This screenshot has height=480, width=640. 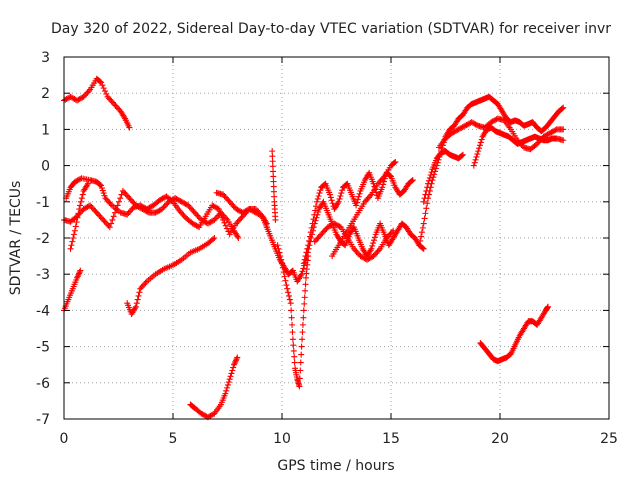 I want to click on y-tick-label: -6, so click(x=43, y=384).